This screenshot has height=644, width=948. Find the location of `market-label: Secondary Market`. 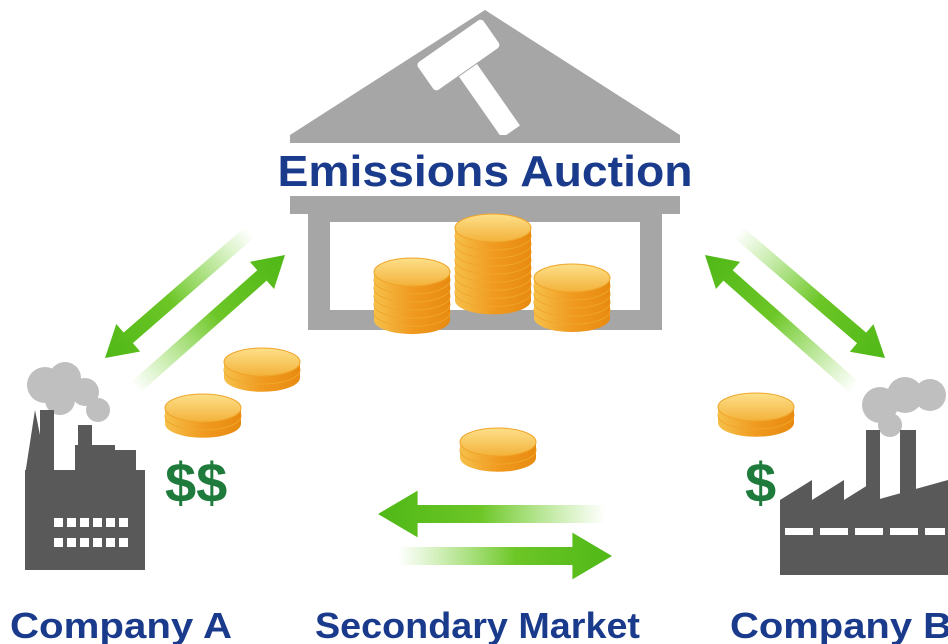

market-label: Secondary Market is located at coordinates (477, 624).